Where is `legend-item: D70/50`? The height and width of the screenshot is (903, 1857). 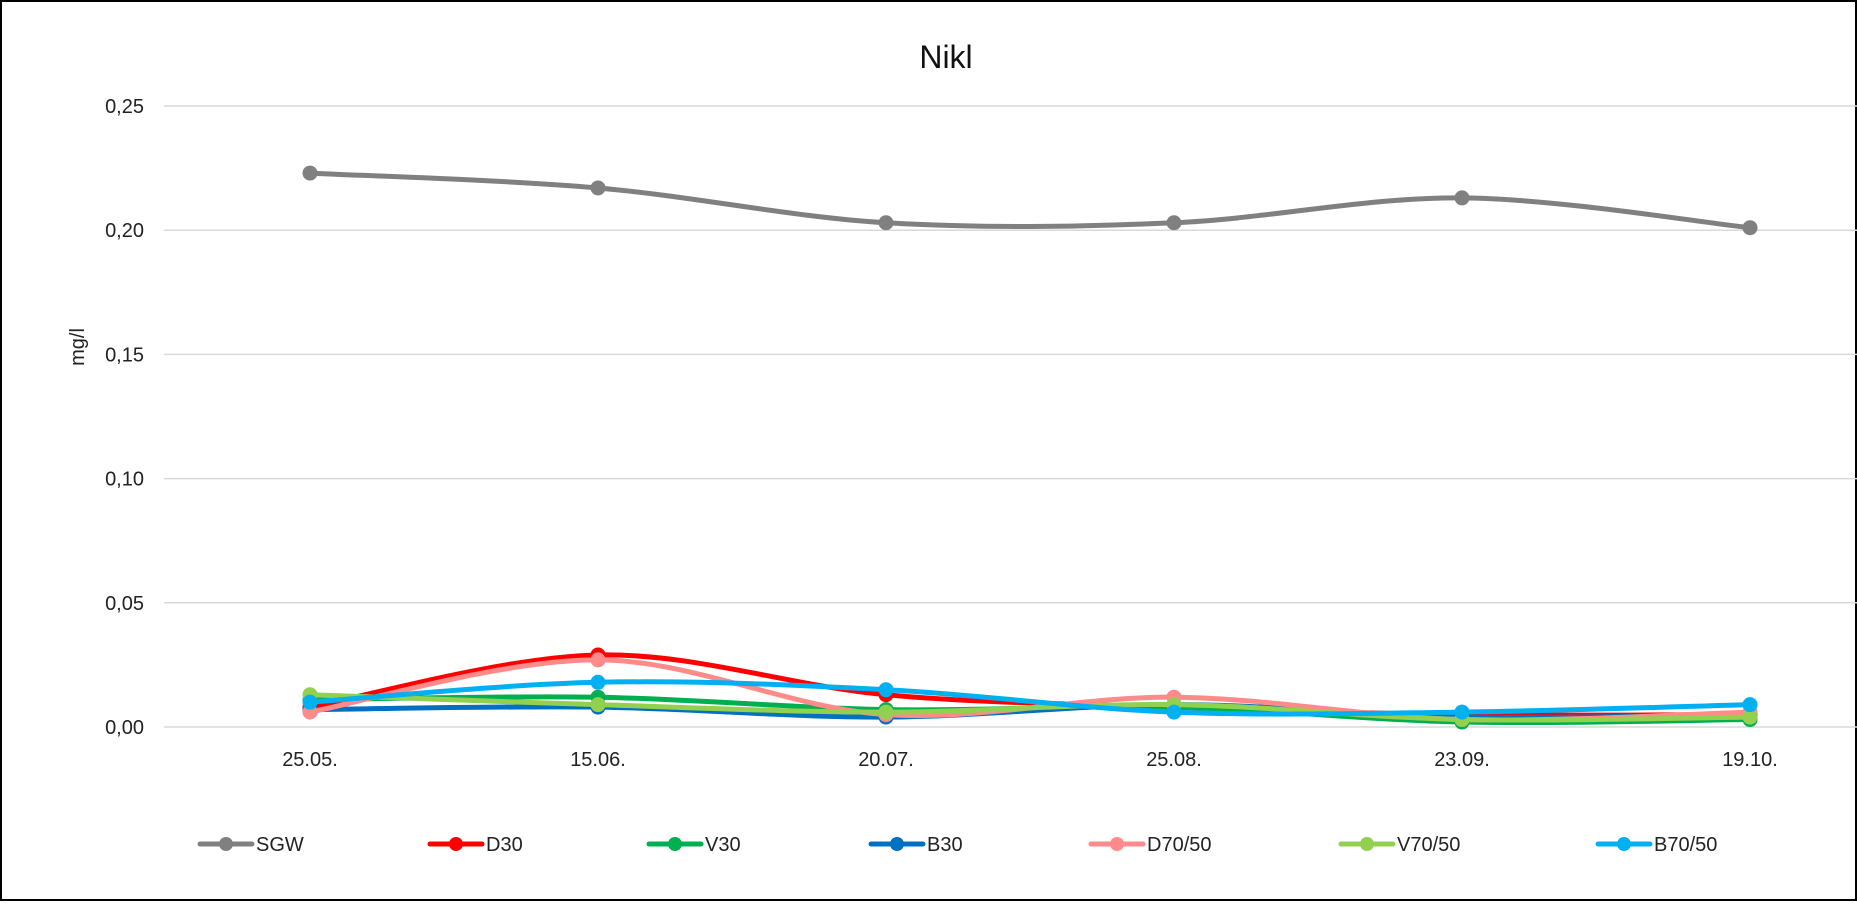
legend-item: D70/50 is located at coordinates (1150, 845).